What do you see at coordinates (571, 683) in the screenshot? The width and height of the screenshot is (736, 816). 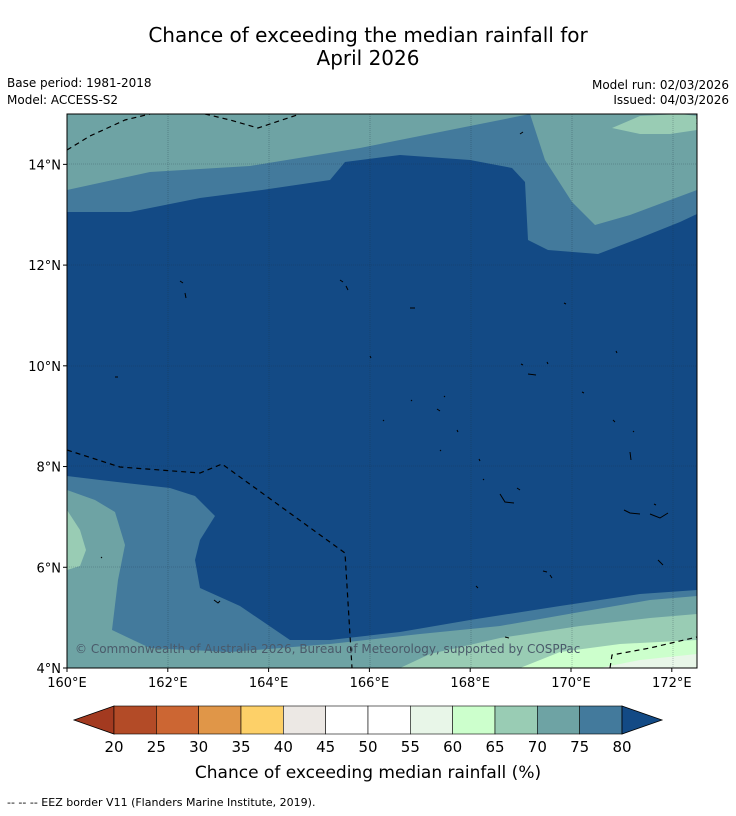 I see `x-tick-label: 170°E` at bounding box center [571, 683].